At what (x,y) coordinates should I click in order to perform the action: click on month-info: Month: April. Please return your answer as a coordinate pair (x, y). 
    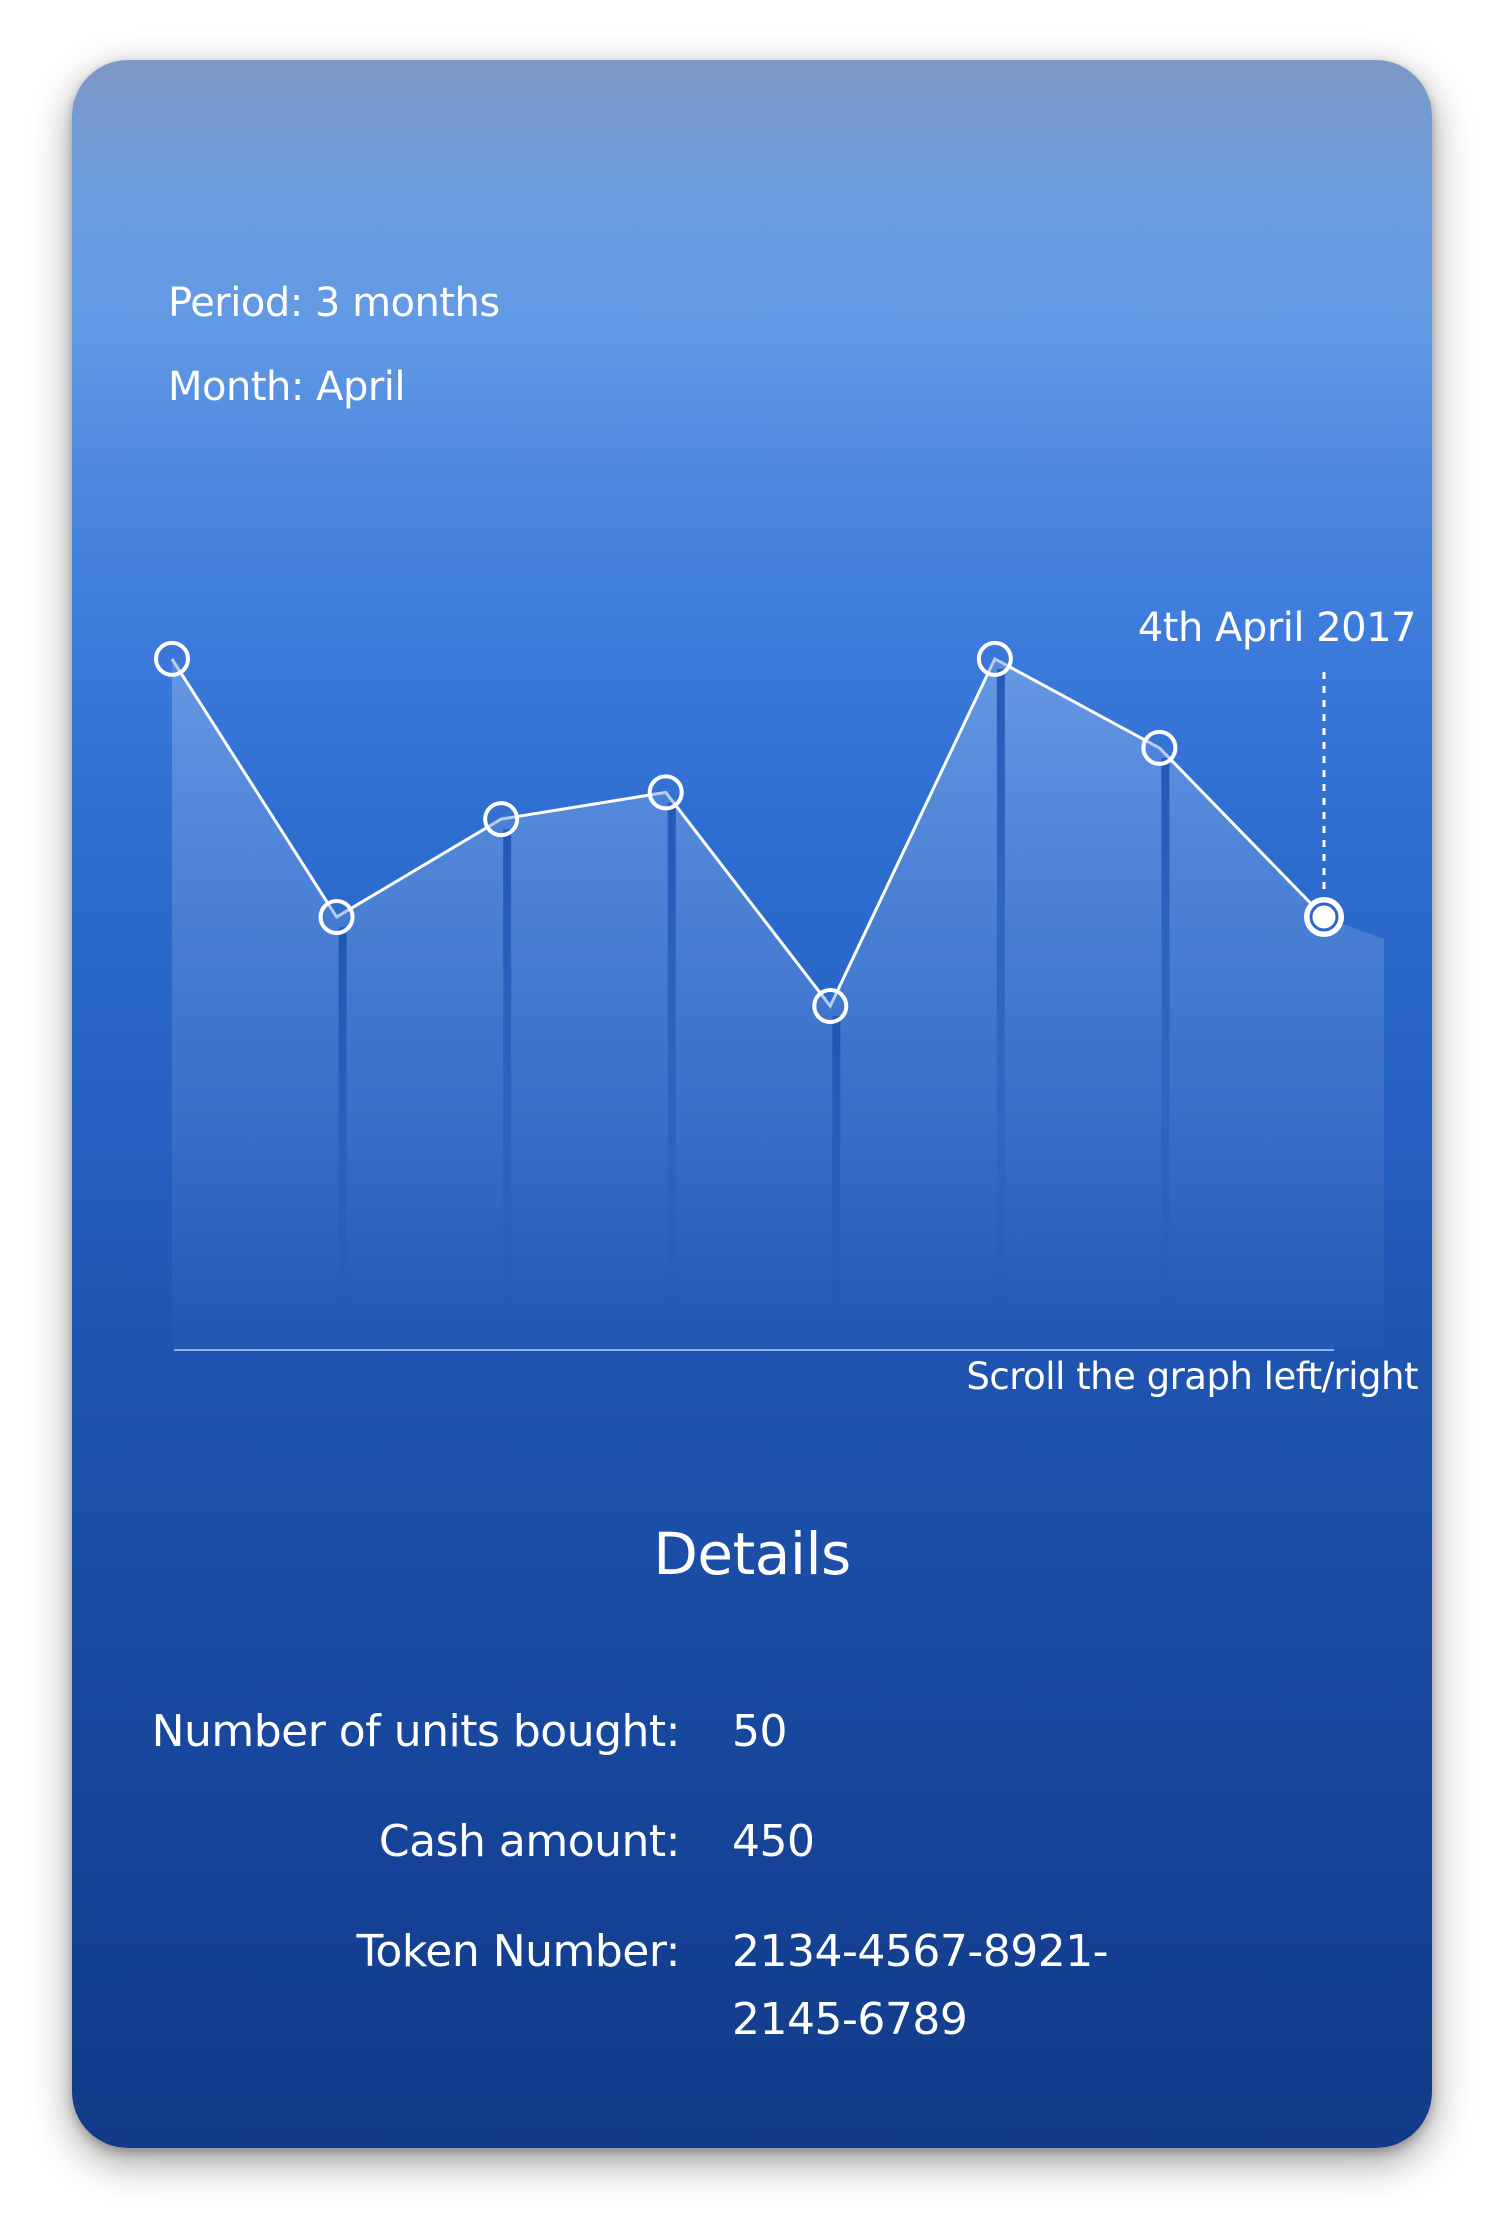
    Looking at the image, I should click on (287, 387).